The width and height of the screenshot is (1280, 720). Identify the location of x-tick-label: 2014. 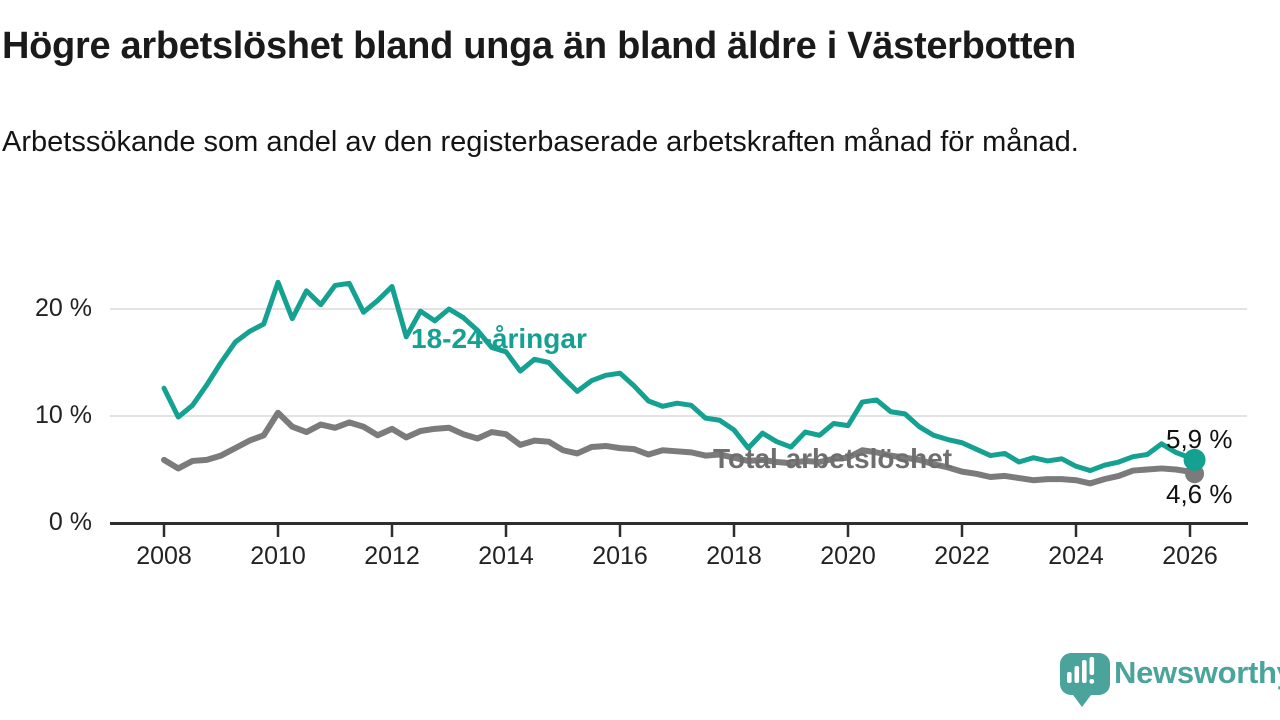
(506, 556).